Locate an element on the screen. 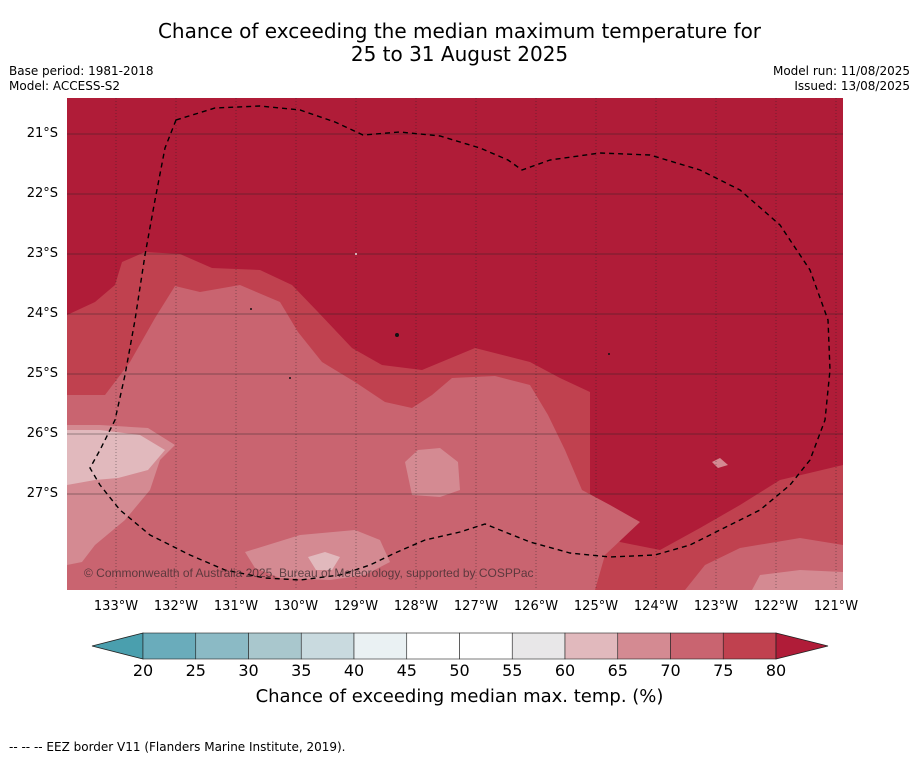 This screenshot has width=919, height=758. colorbar-tick-label: 25 is located at coordinates (195, 670).